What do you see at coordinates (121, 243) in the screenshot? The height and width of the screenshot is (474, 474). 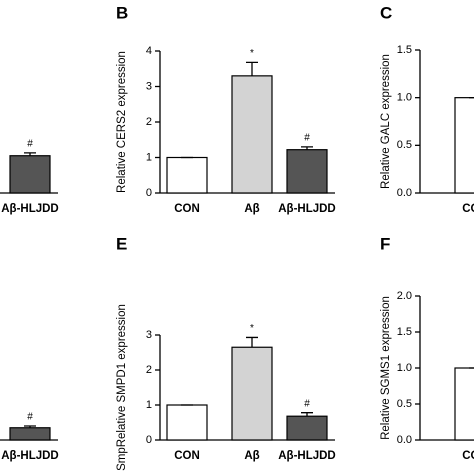 I see `panel-label: E` at bounding box center [121, 243].